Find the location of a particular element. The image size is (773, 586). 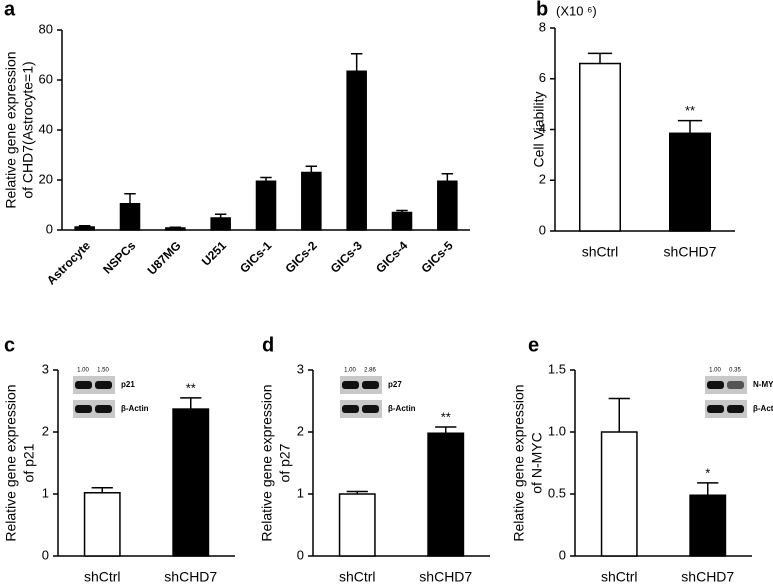

x-tick-label: GICs-2 is located at coordinates (300, 256).